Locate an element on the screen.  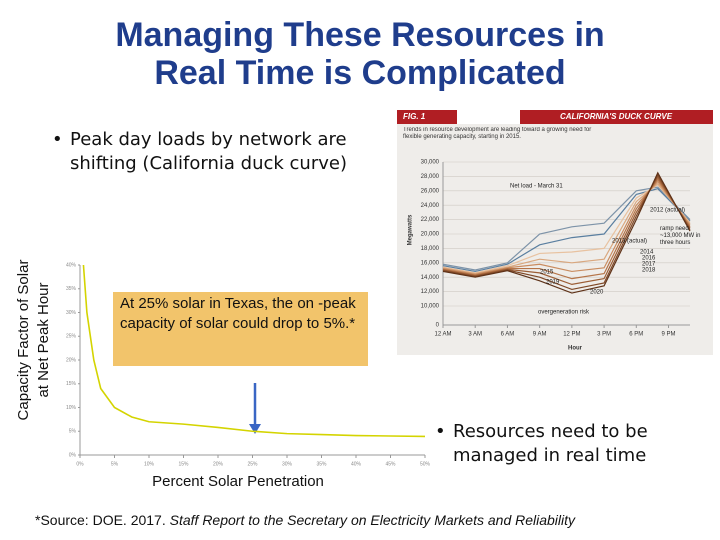
x-tick-label: 30% is located at coordinates (287, 464).